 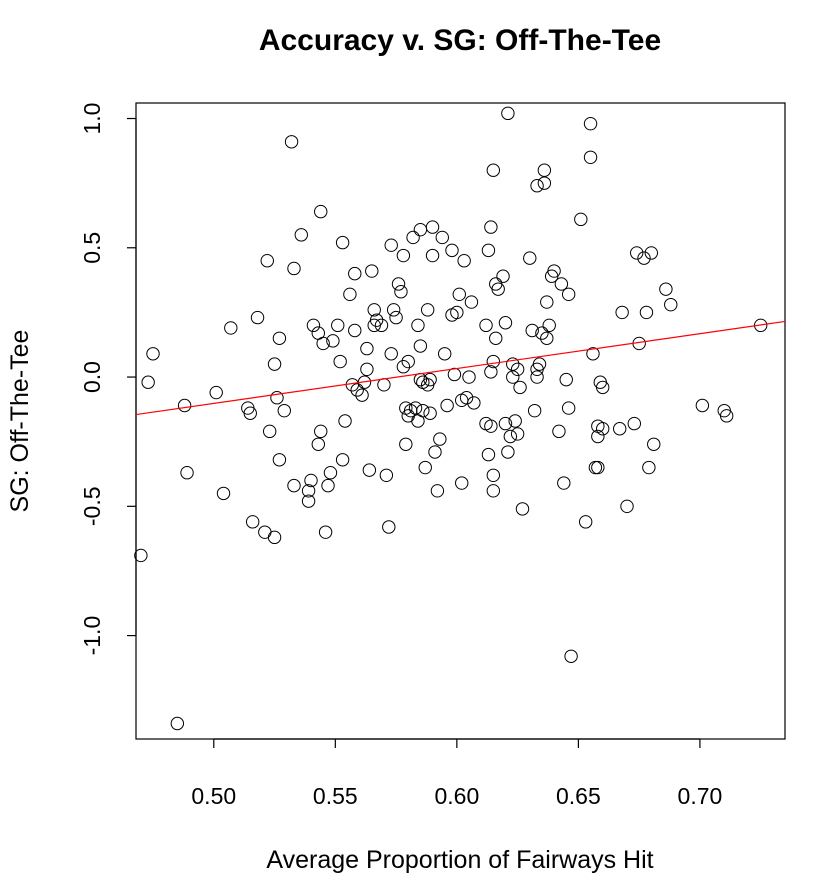 I want to click on x-tick-label: 0.70, so click(x=700, y=796).